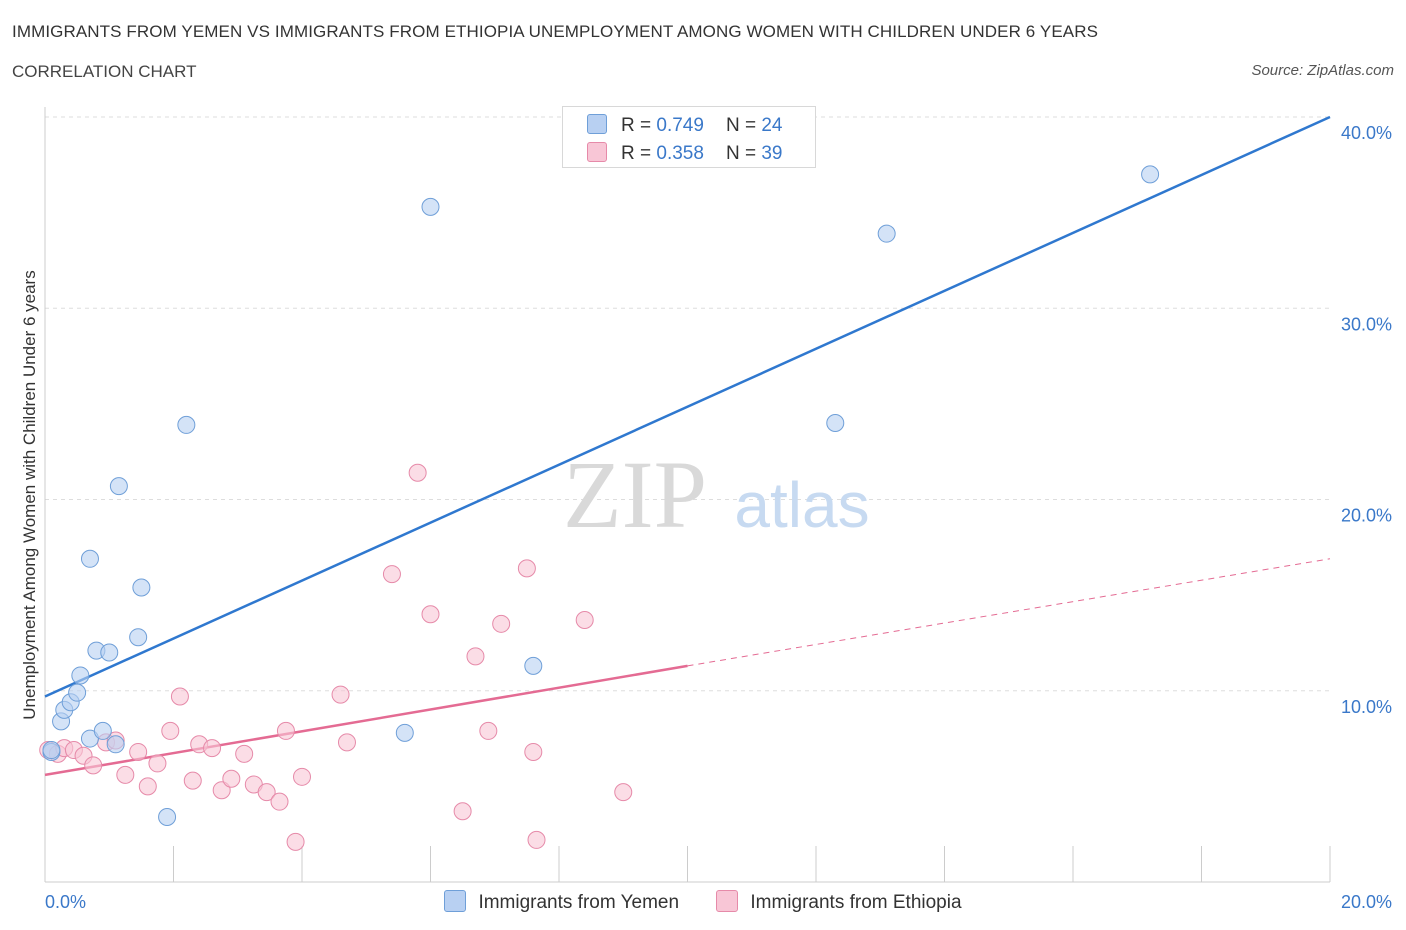 Image resolution: width=1406 pixels, height=930 pixels. Describe the element at coordinates (1366, 902) in the screenshot. I see `x-tick-label: 20.0%` at that location.